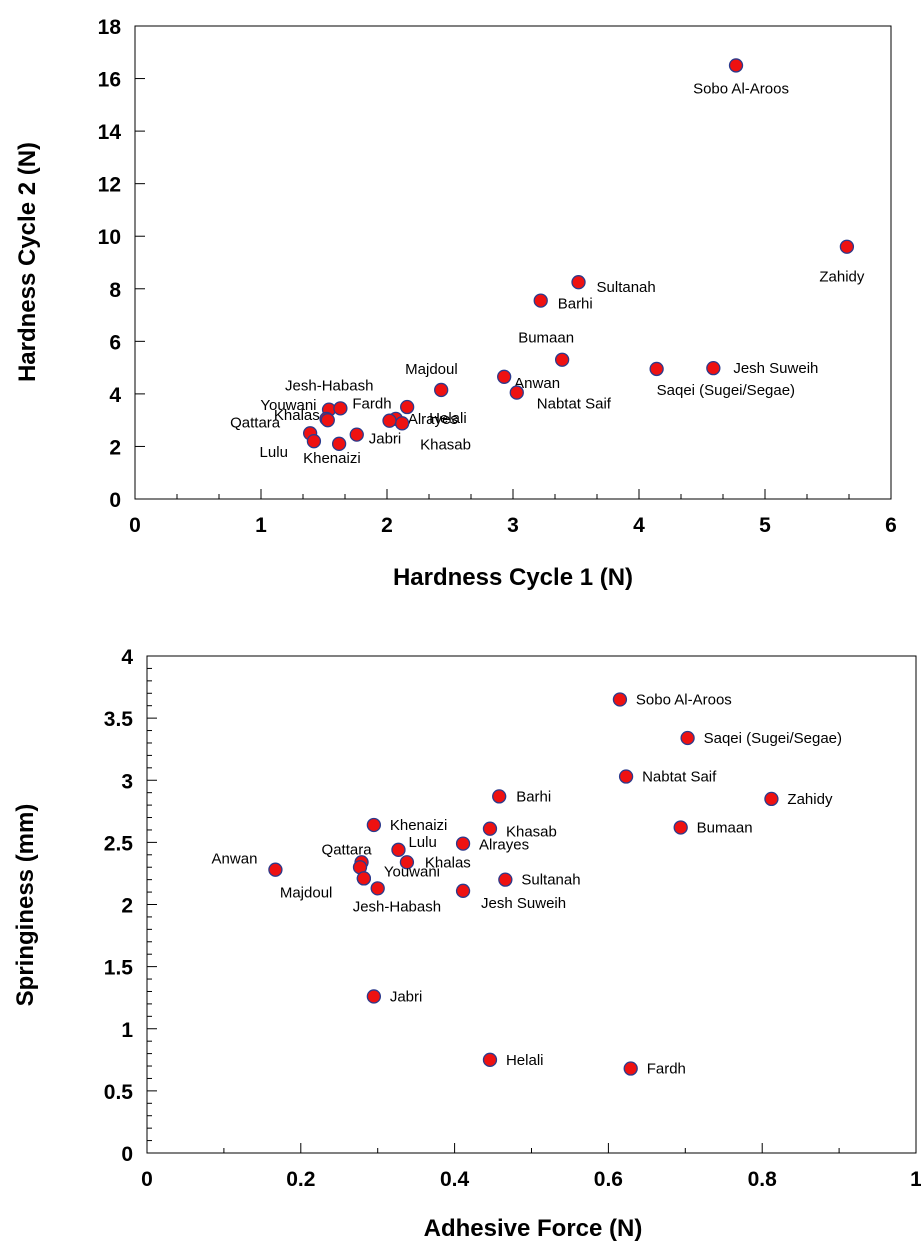  What do you see at coordinates (533, 1228) in the screenshot?
I see `bottom-x-axis-title: Adhesive Force (N)` at bounding box center [533, 1228].